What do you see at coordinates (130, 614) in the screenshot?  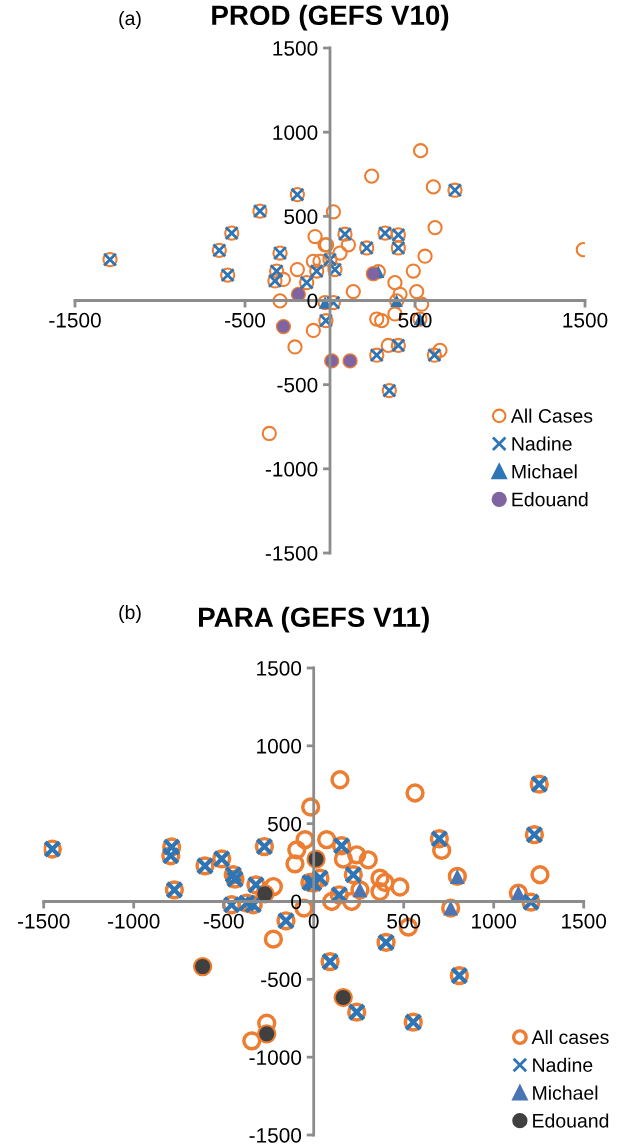 I see `text: (b)` at bounding box center [130, 614].